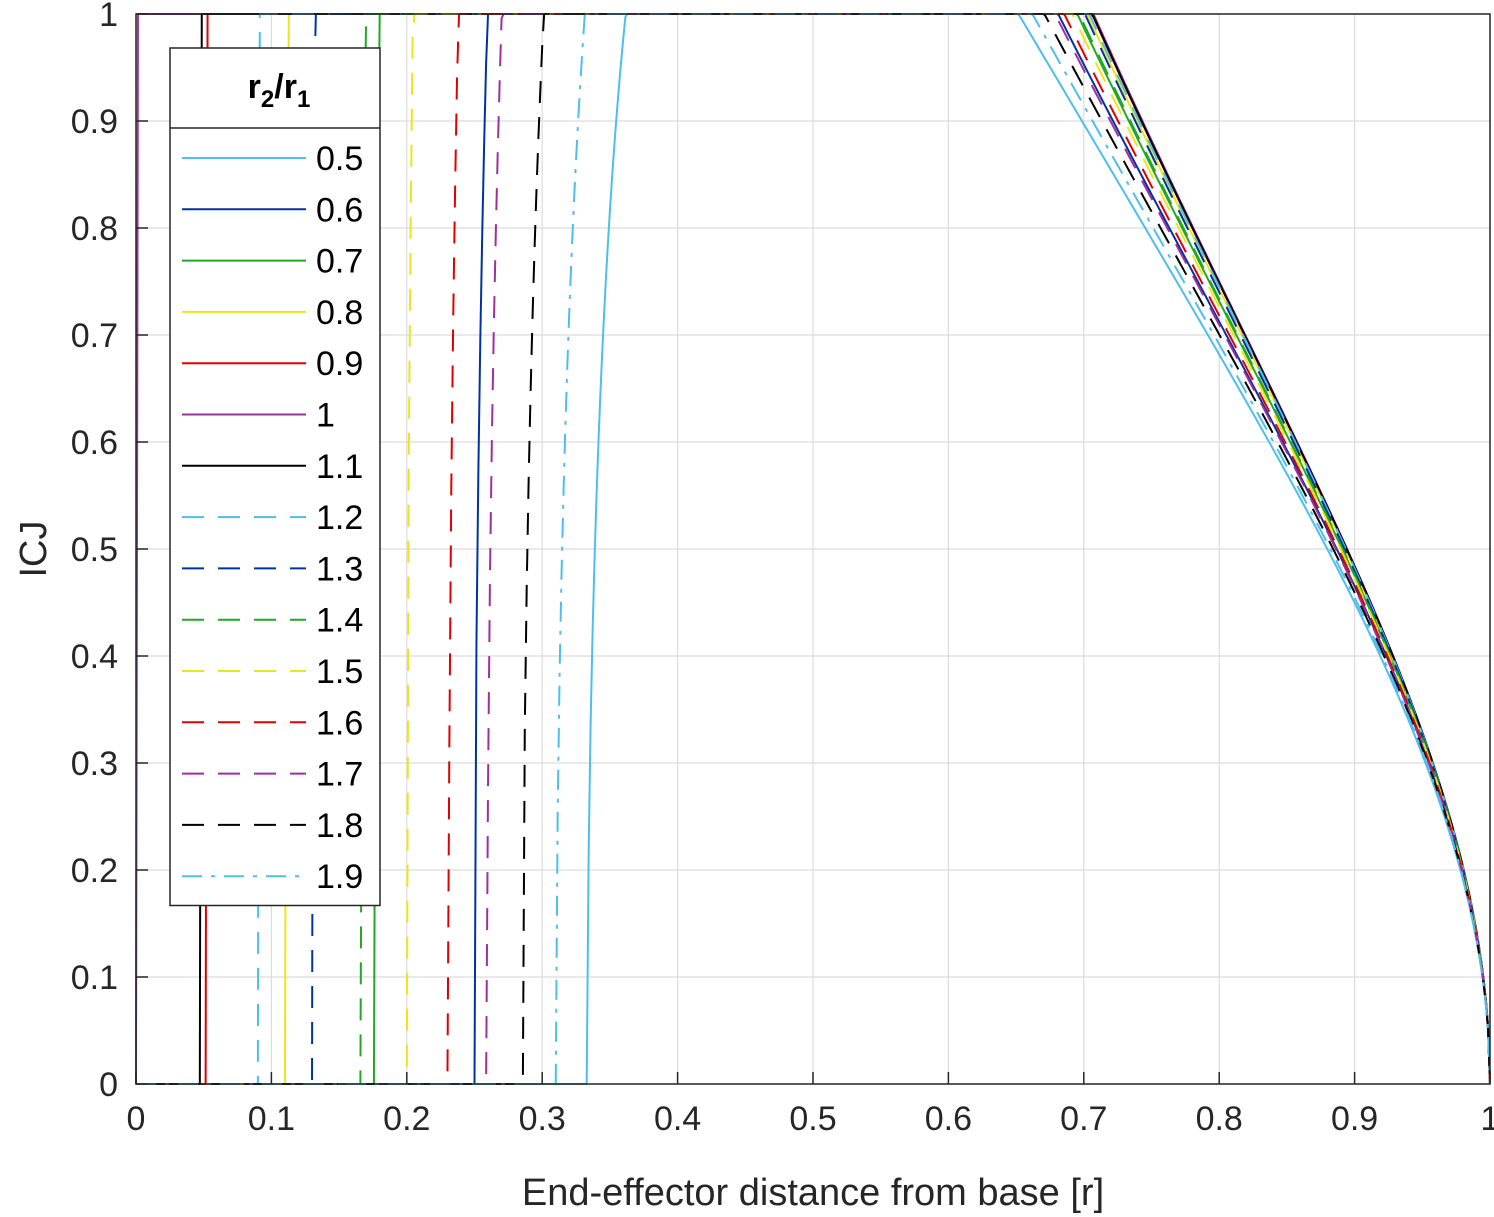 The width and height of the screenshot is (1494, 1217). Describe the element at coordinates (339, 518) in the screenshot. I see `legend-label: 1.2` at that location.